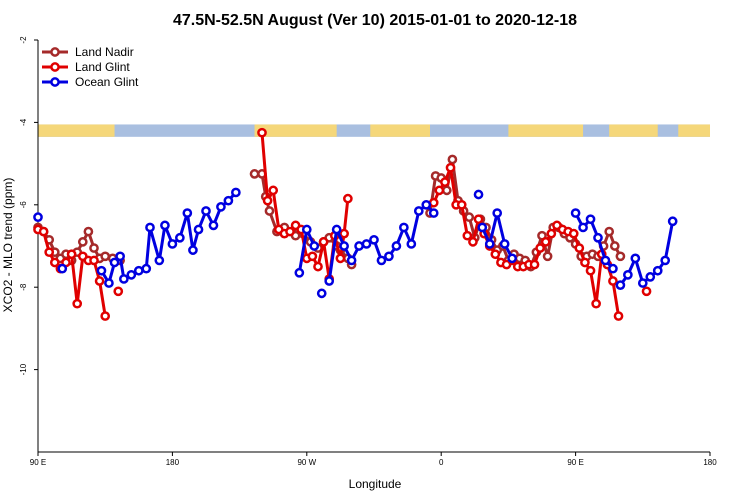 The image size is (750, 500). I want to click on x-tick-label: 90 E, so click(575, 462).